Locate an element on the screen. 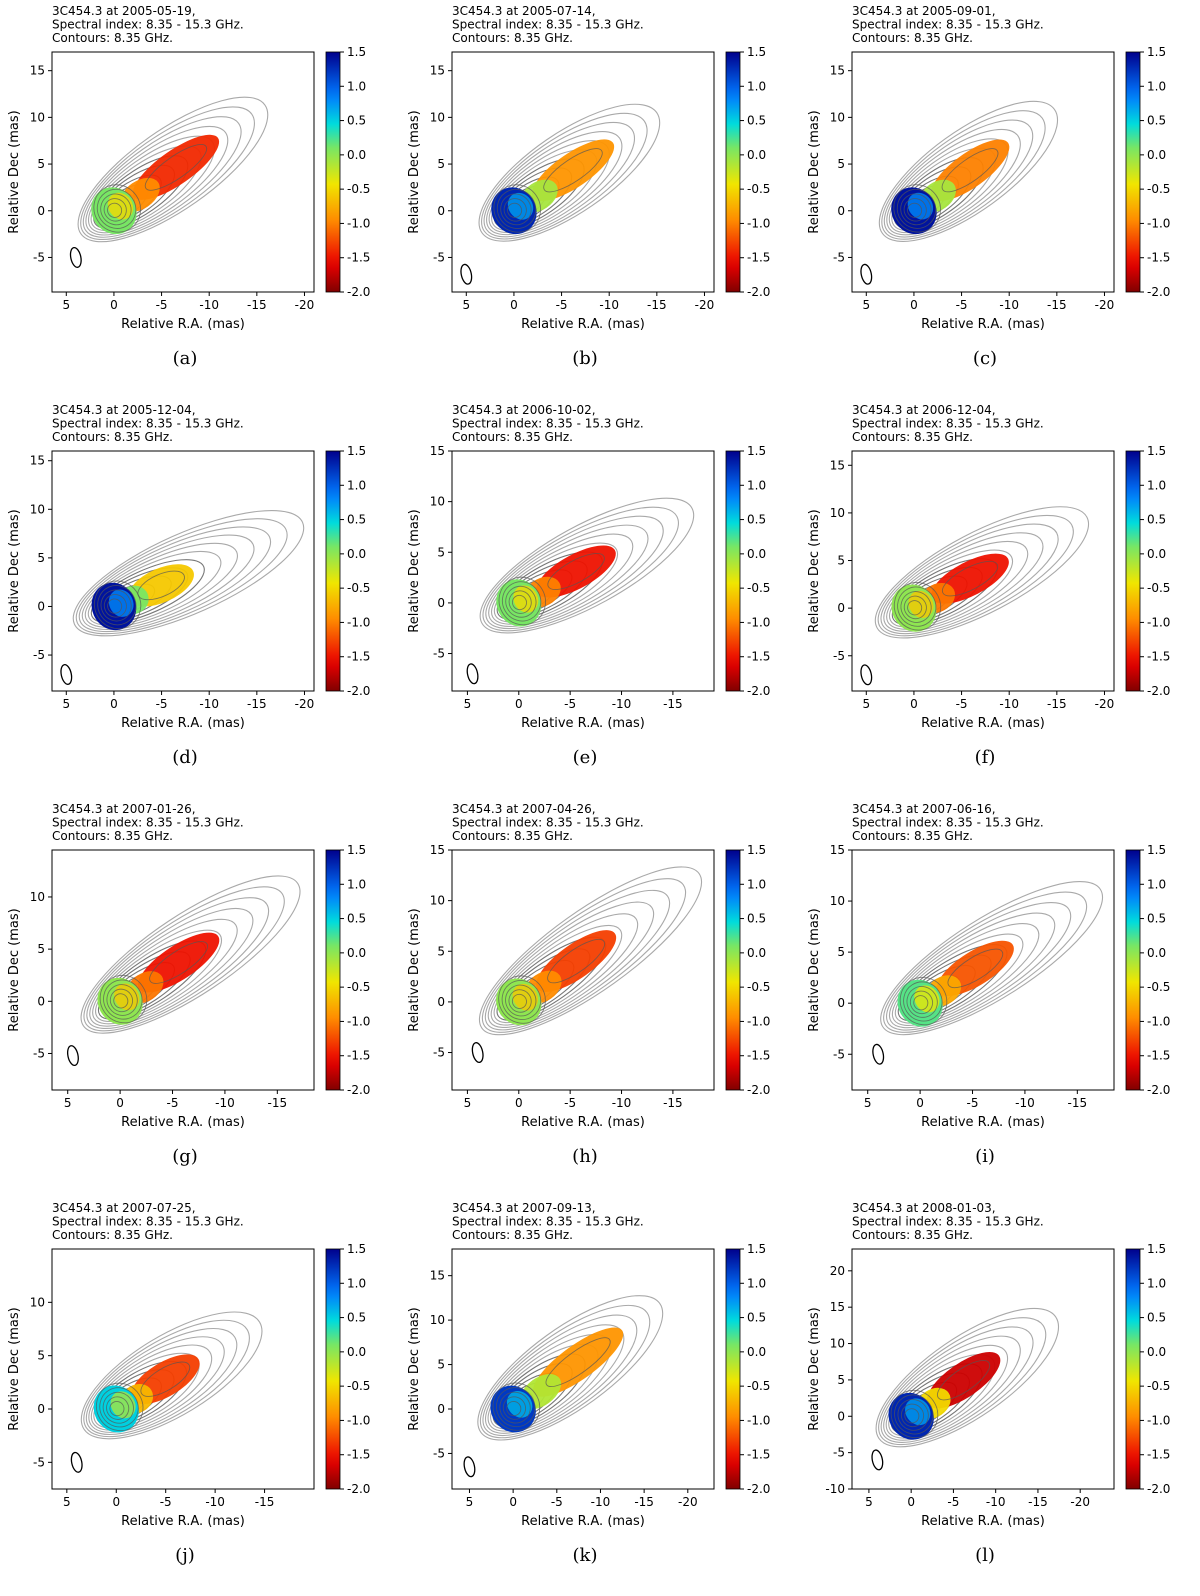  colorbar is located at coordinates (333, 172).